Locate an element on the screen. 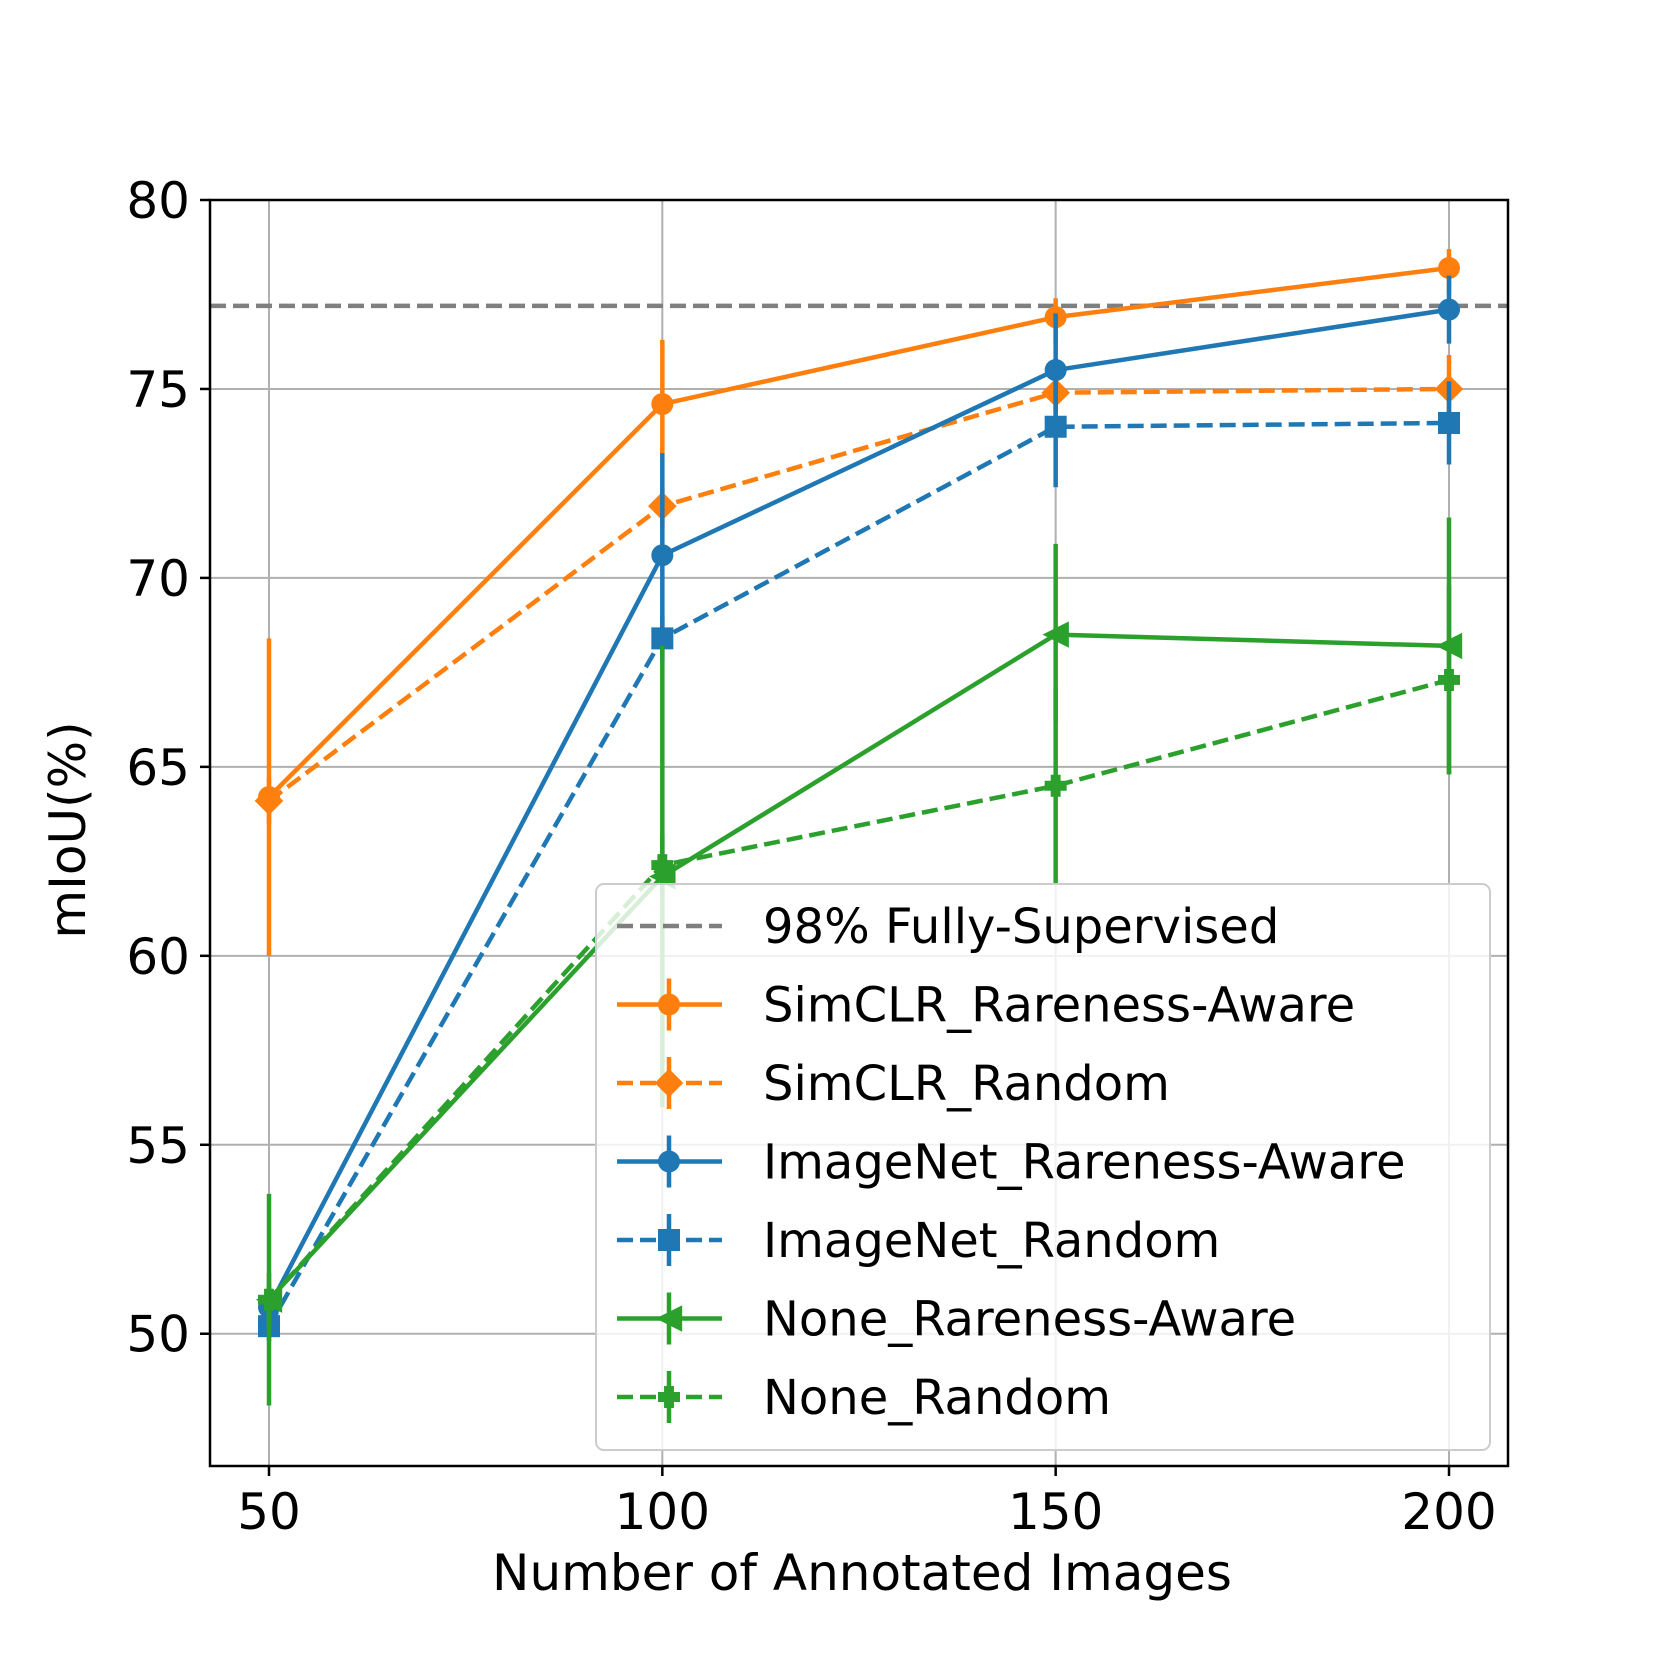 This screenshot has width=1661, height=1666. legend-label: SimCLR_Rareness-Aware is located at coordinates (1059, 1006).